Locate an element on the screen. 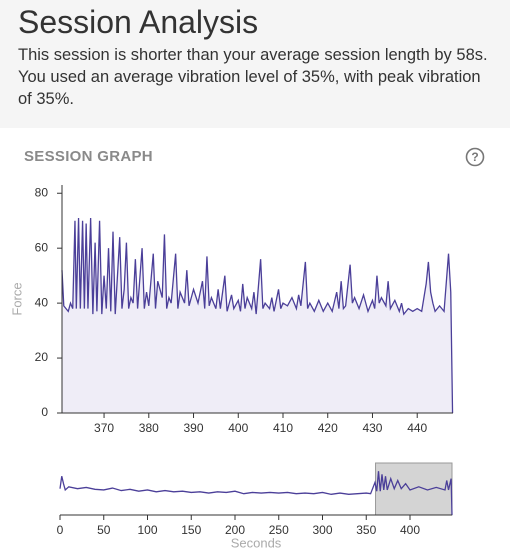 Image resolution: width=510 pixels, height=558 pixels. x-tick-label: 200 is located at coordinates (235, 530).